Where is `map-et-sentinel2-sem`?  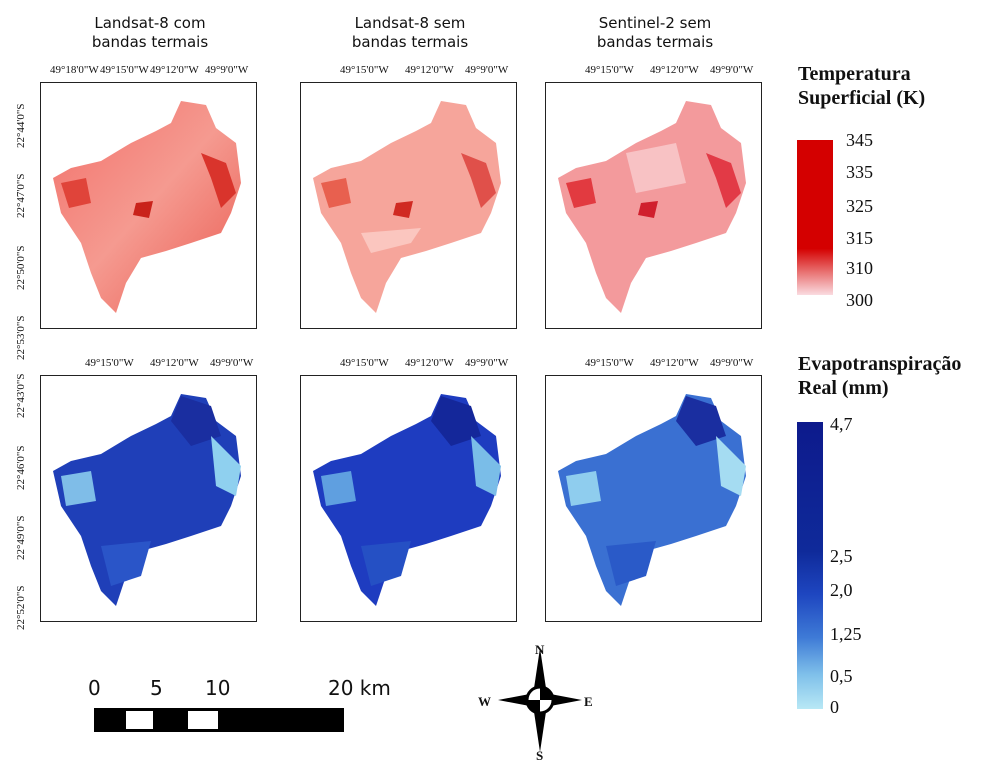 map-et-sentinel2-sem is located at coordinates (653, 498).